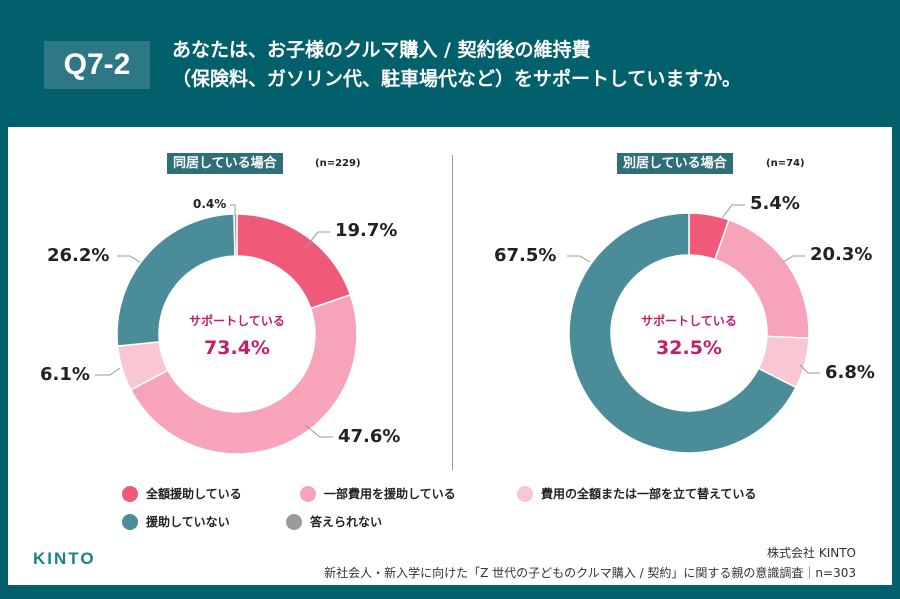  I want to click on n-label-cohabiting: (n=229), so click(338, 163).